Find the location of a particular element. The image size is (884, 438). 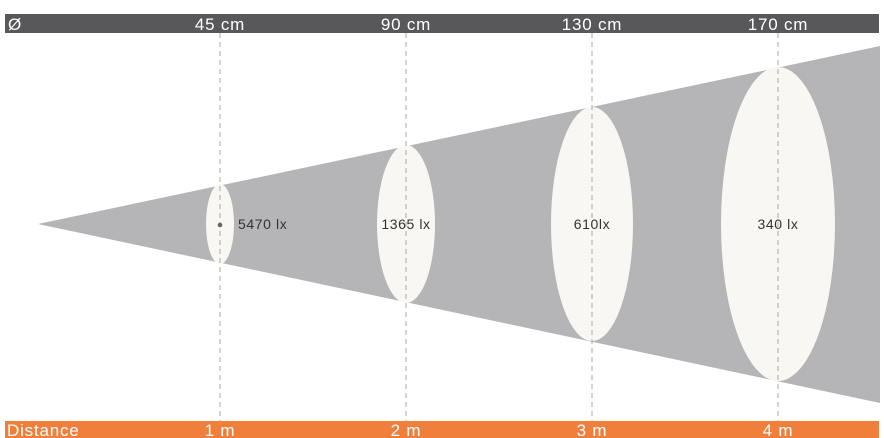

diameter-label-4: 170 cm is located at coordinates (778, 24).